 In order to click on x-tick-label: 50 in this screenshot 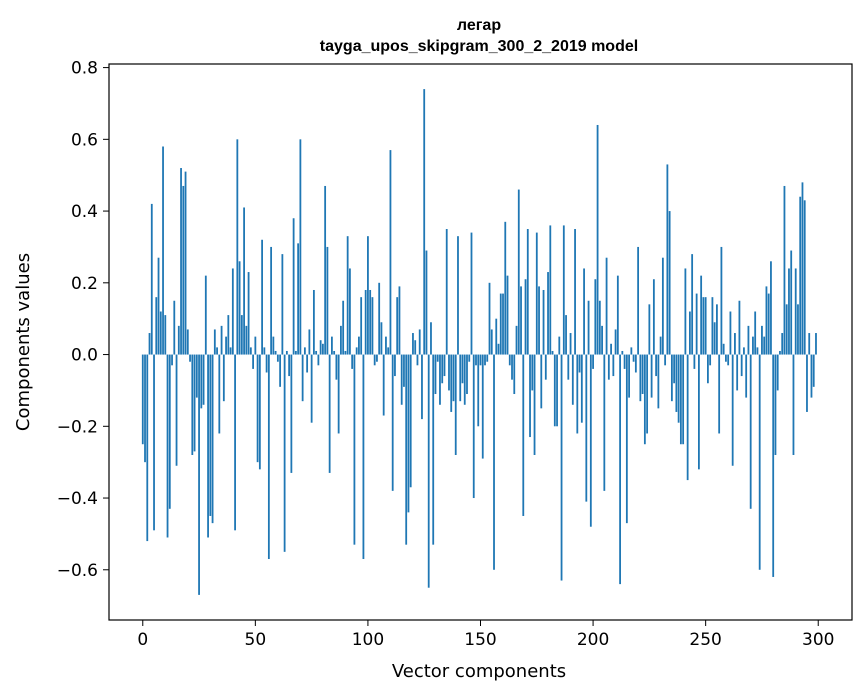, I will do `click(256, 640)`.